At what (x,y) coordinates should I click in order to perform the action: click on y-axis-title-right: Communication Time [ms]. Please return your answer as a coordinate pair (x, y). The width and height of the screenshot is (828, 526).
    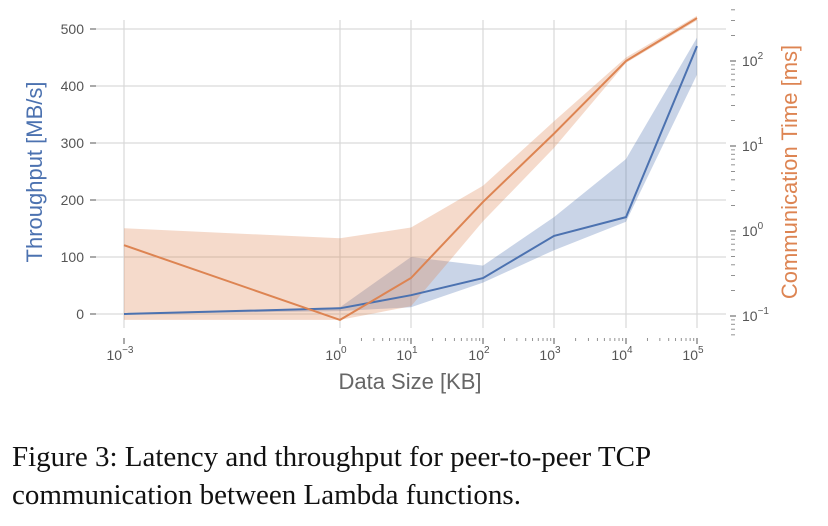
    Looking at the image, I should click on (789, 172).